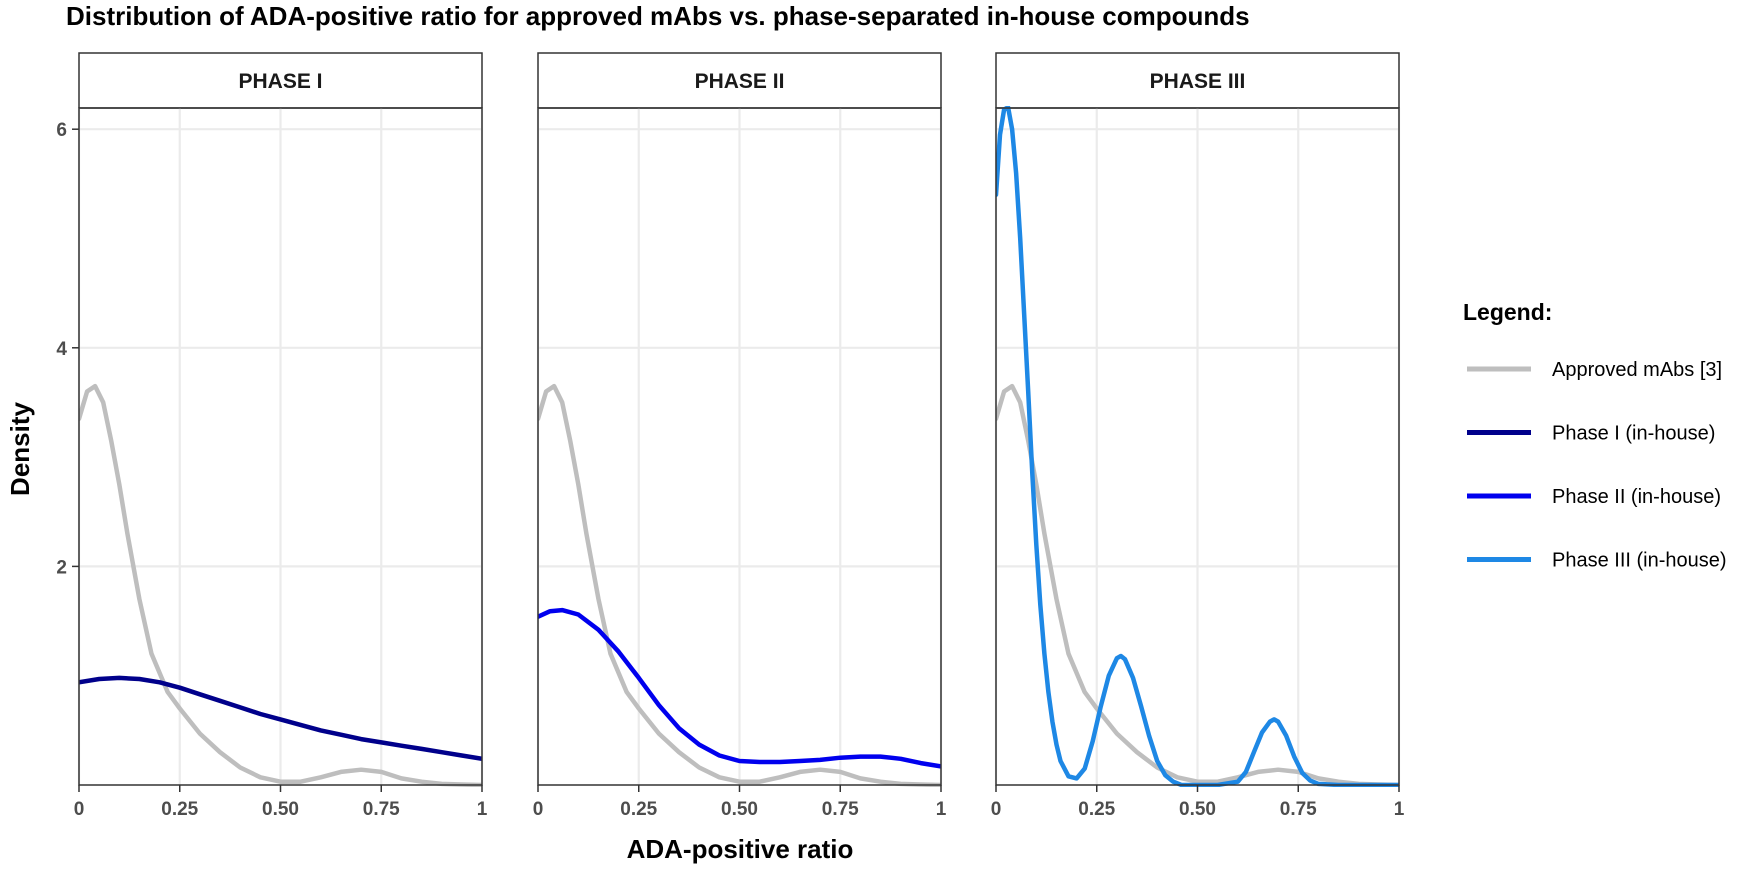 The height and width of the screenshot is (876, 1757). I want to click on legend-label: Phase I (in-house), so click(1633, 434).